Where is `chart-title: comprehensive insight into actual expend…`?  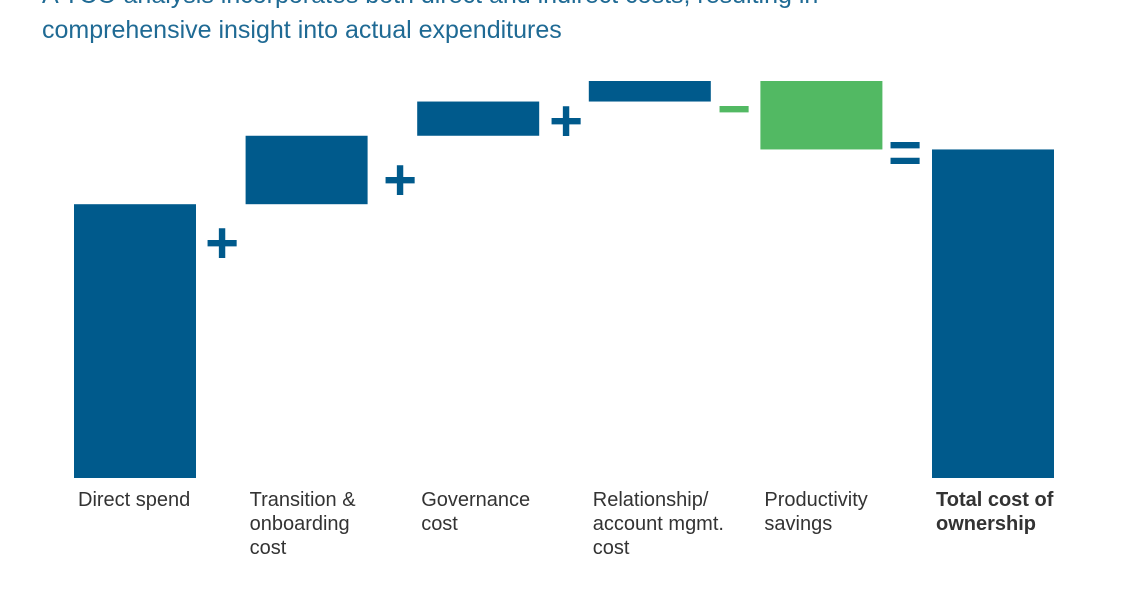
chart-title: comprehensive insight into actual expend… is located at coordinates (302, 30).